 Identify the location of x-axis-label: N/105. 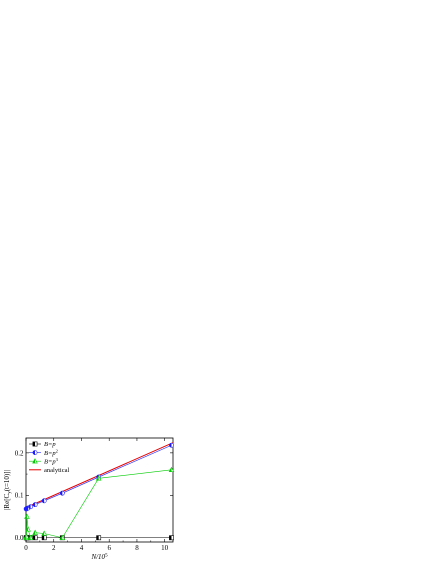
(99, 557).